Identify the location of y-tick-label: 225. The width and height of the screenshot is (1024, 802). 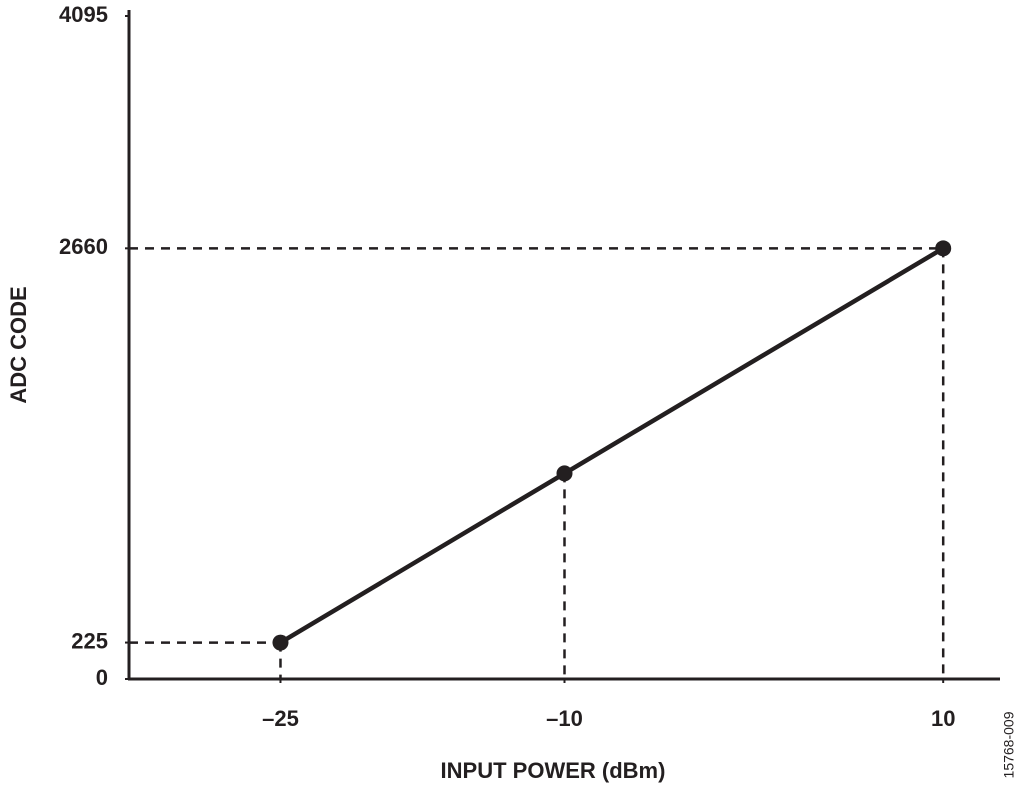
(89, 640).